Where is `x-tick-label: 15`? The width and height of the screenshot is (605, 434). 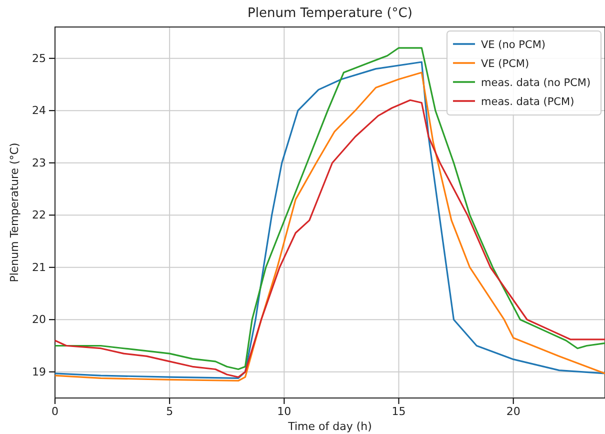
x-tick-label: 15 is located at coordinates (399, 411).